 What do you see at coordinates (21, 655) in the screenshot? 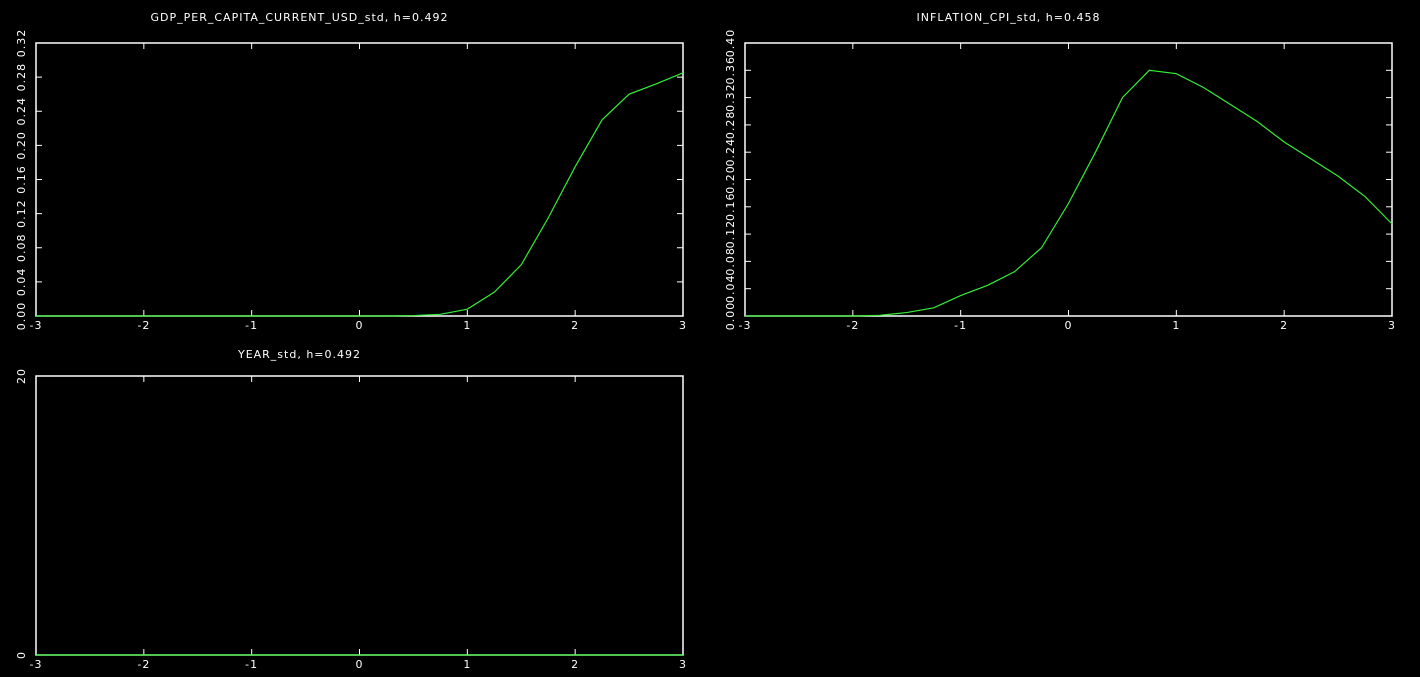
I see `y-tick-label: 0` at bounding box center [21, 655].